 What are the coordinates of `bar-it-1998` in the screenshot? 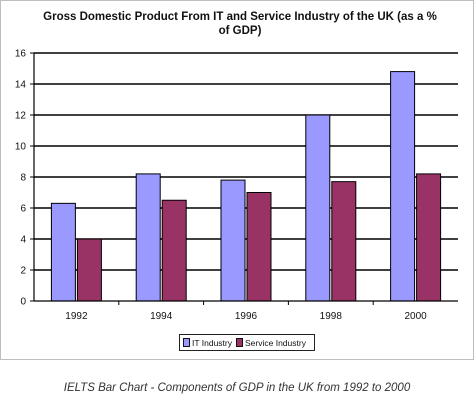 It's located at (318, 208).